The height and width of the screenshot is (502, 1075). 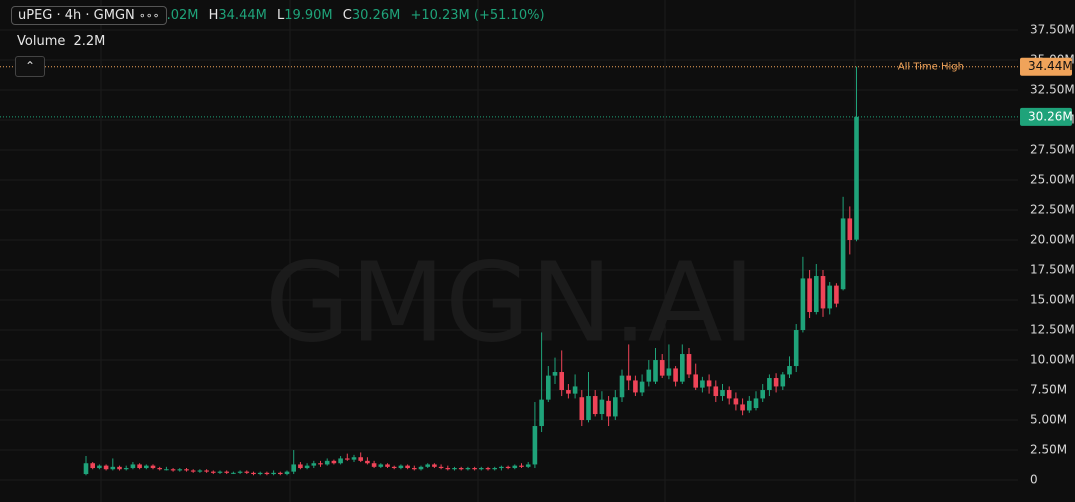 I want to click on y-tick-label: 2.50M, so click(x=1048, y=450).